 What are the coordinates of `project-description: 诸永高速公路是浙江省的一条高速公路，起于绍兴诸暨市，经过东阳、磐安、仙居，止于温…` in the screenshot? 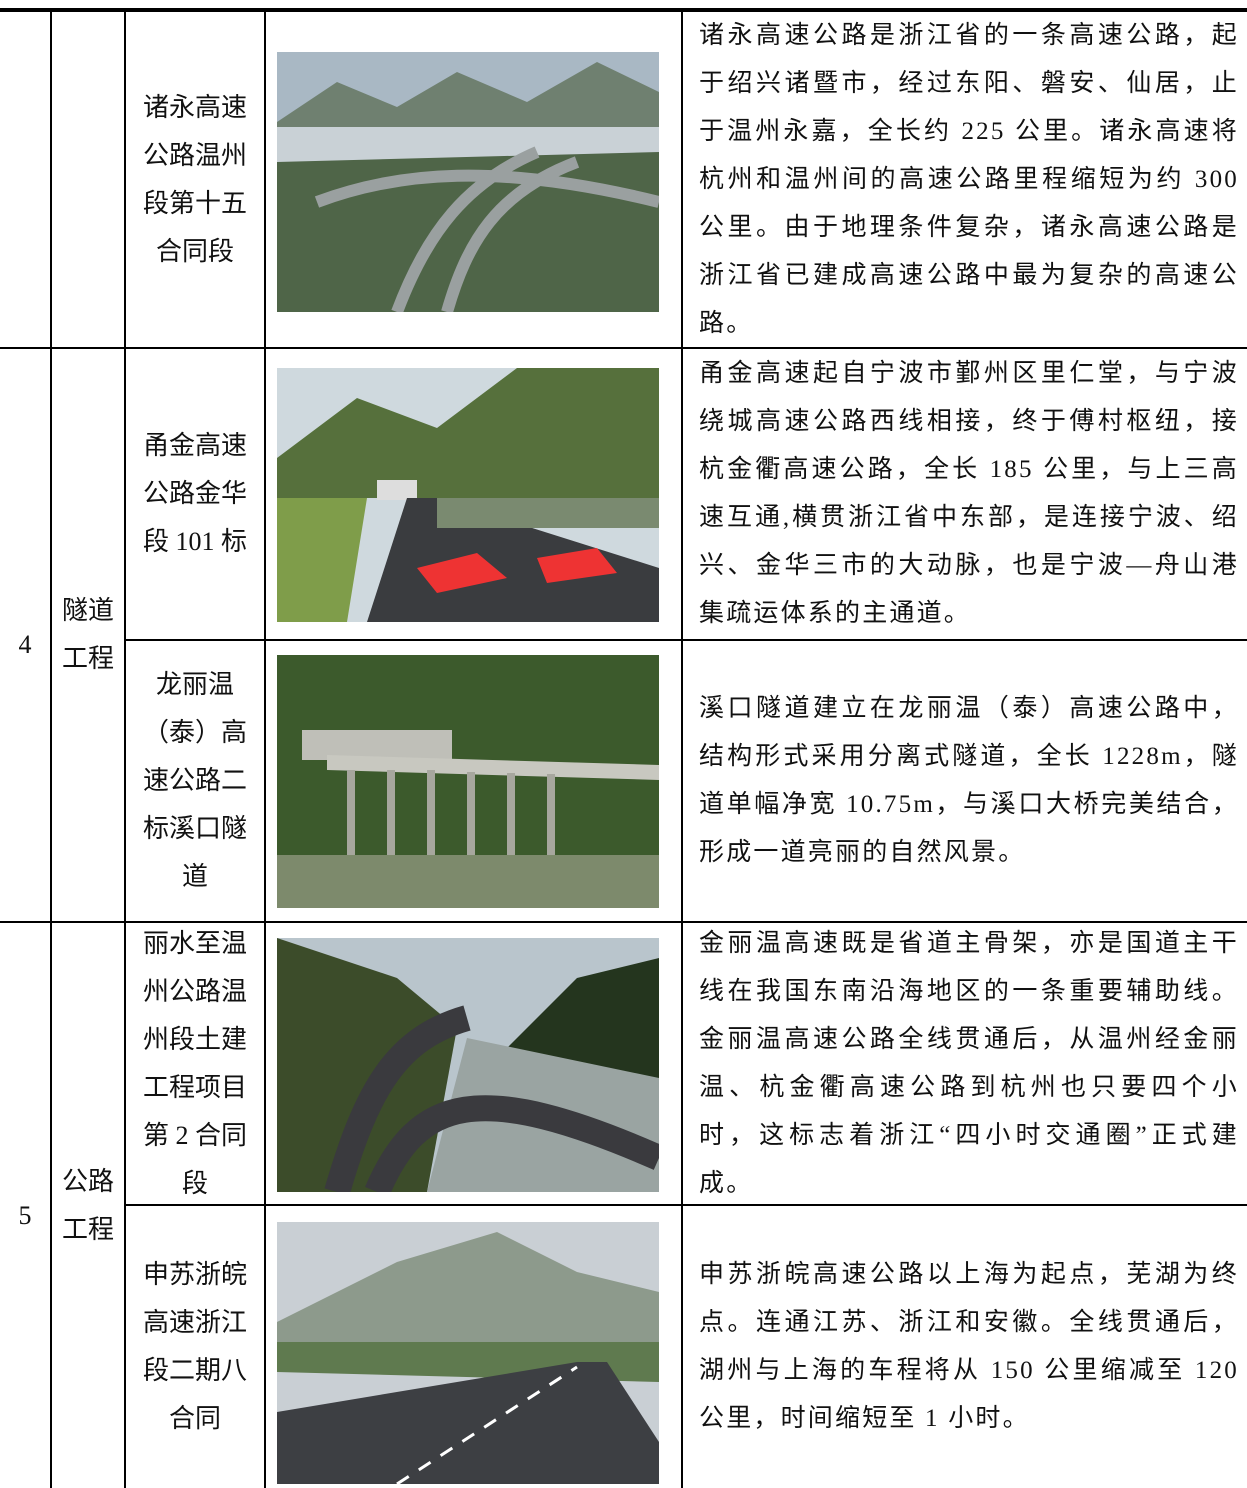 It's located at (969, 179).